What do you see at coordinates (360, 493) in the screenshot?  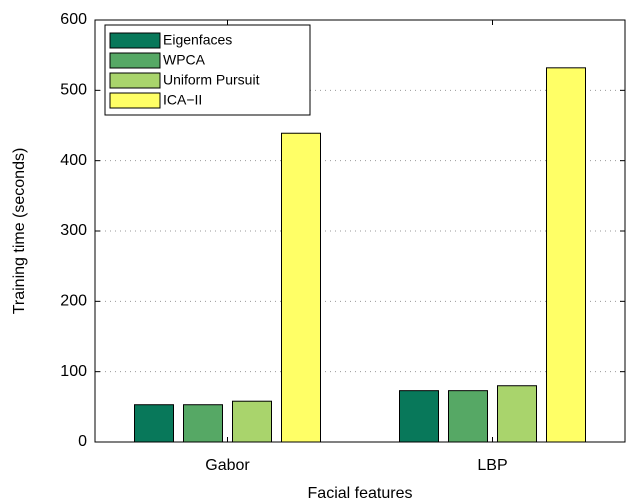 I see `x-axis-label: Facial features` at bounding box center [360, 493].